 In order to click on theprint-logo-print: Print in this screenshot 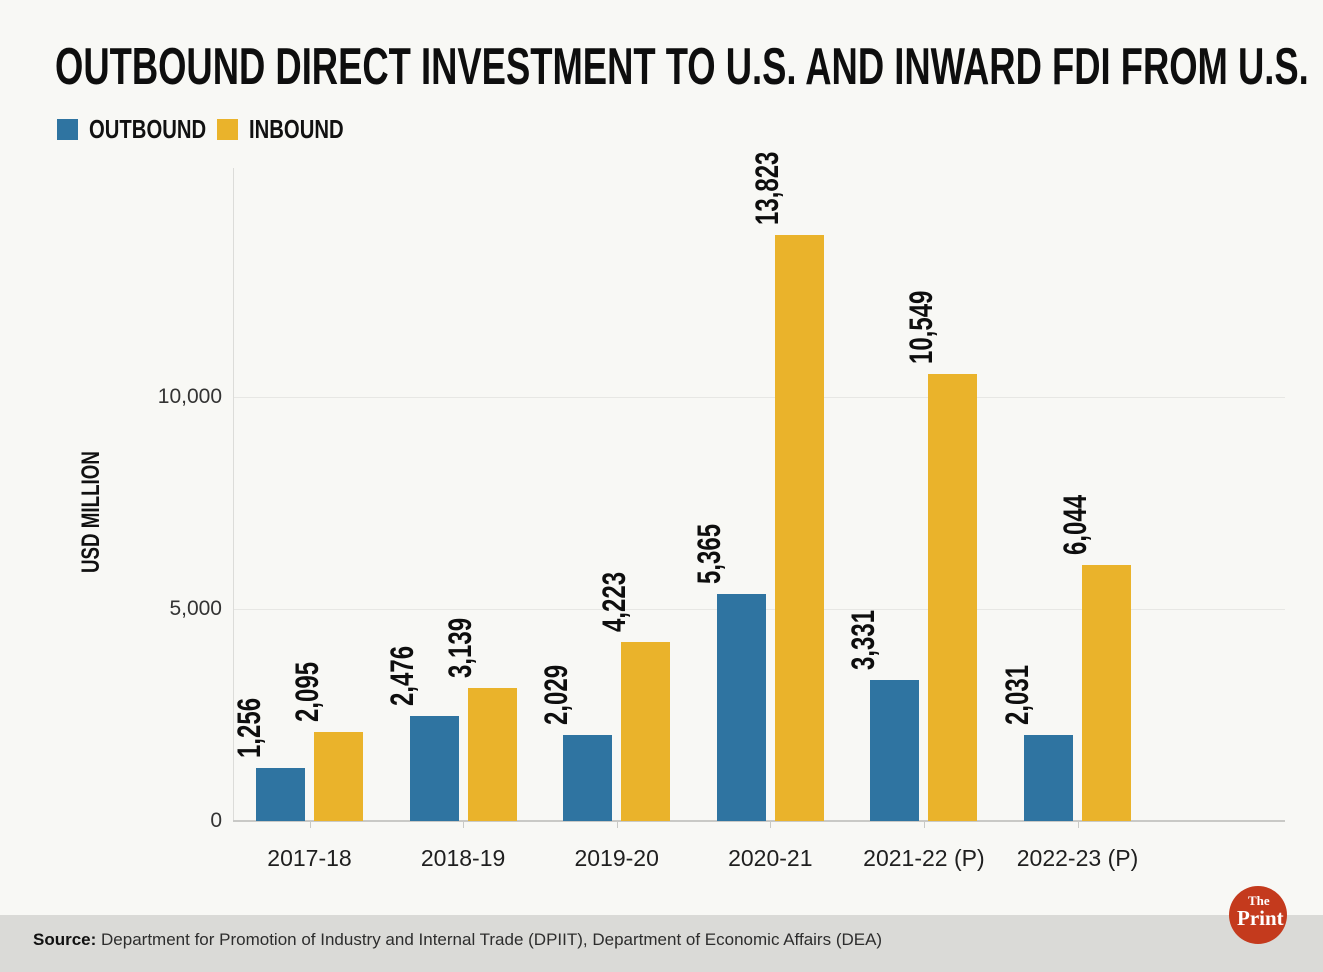, I will do `click(1260, 918)`.